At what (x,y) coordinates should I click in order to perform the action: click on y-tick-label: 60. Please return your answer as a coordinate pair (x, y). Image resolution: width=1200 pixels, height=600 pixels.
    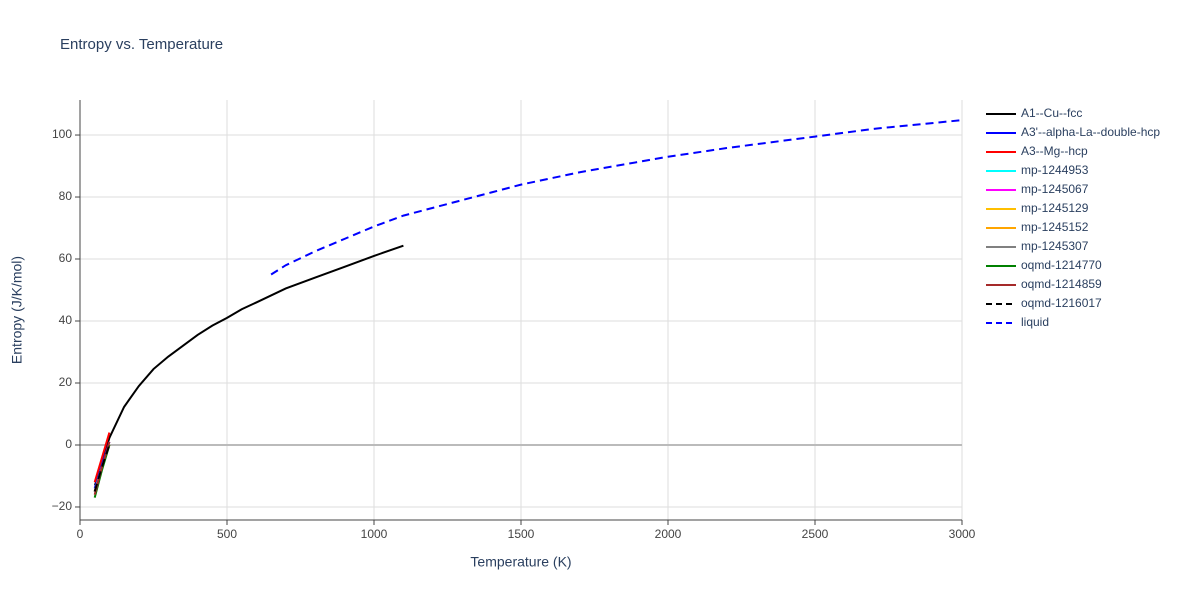
    Looking at the image, I should click on (66, 258).